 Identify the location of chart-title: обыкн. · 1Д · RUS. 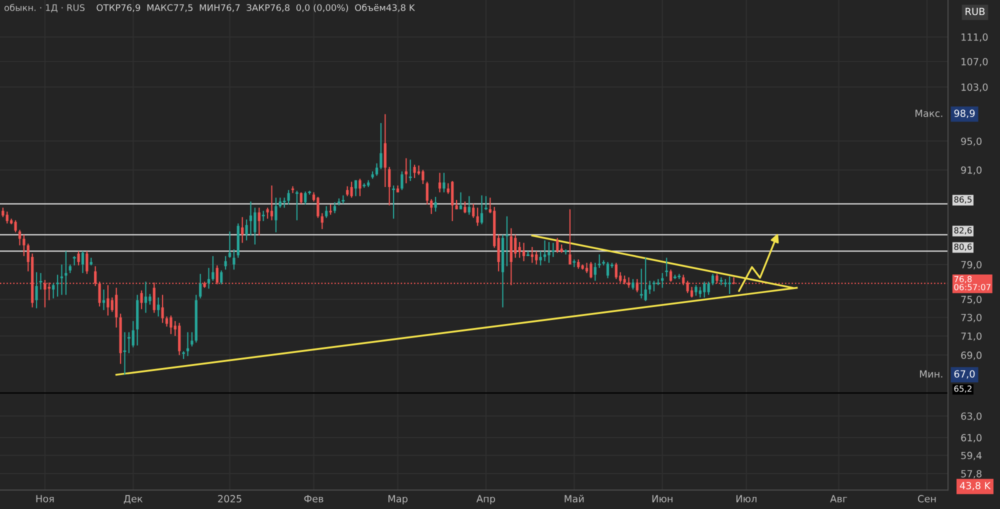
(44, 8).